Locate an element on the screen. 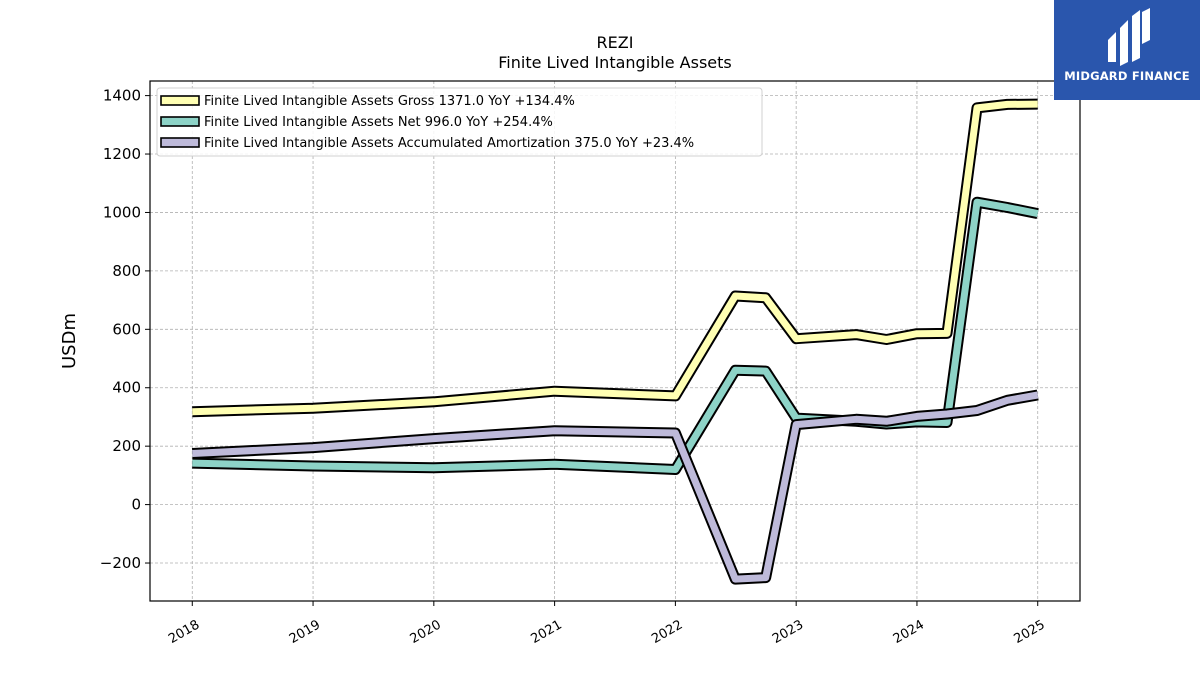  y-tick-label: 1400 is located at coordinates (122, 96).